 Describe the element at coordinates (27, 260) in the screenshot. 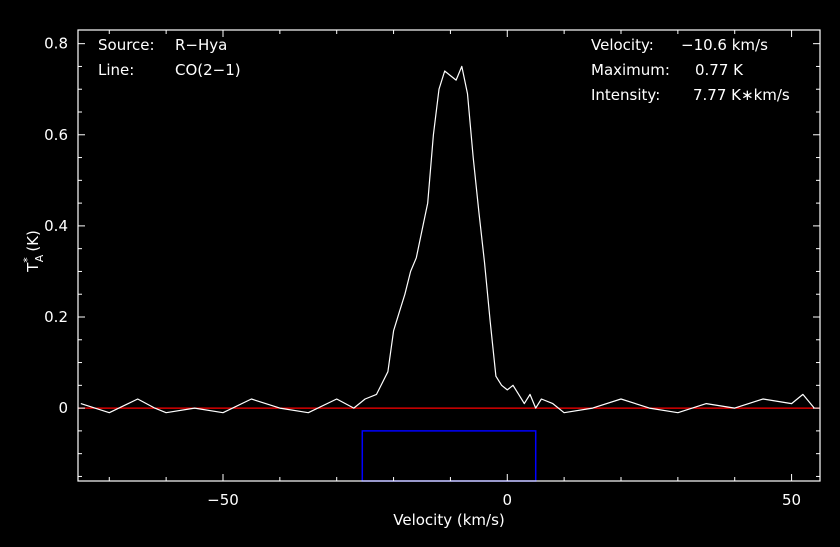

I see `y-axis-label-sup: *` at that location.